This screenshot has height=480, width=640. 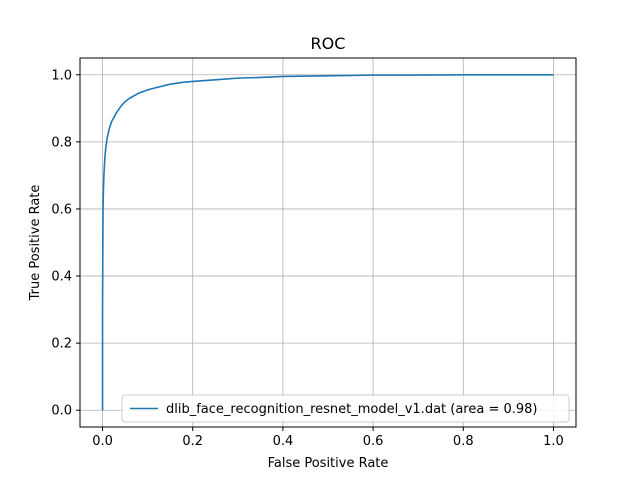 What do you see at coordinates (35, 243) in the screenshot?
I see `y-axis-label: True Positive Rate` at bounding box center [35, 243].